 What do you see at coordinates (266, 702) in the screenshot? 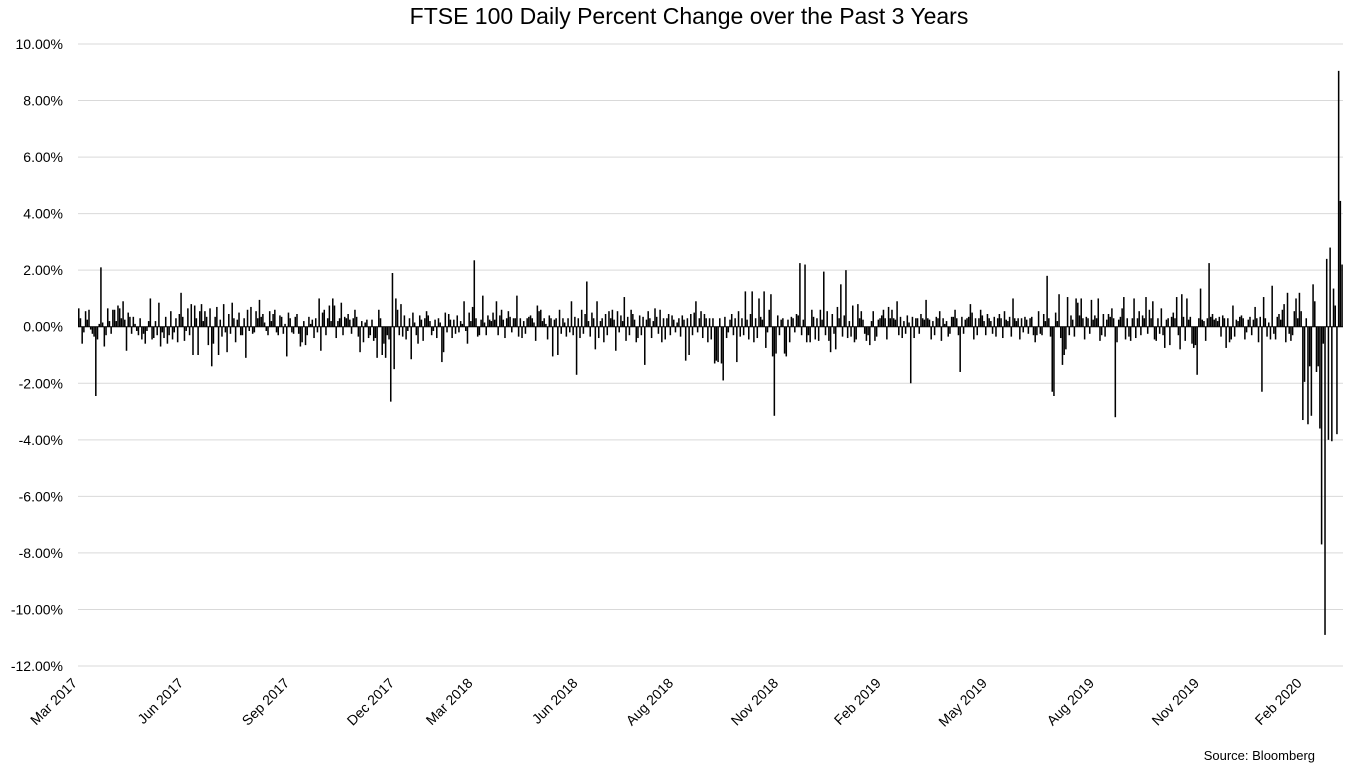
I see `x-tick-label: Sep 2017` at bounding box center [266, 702].